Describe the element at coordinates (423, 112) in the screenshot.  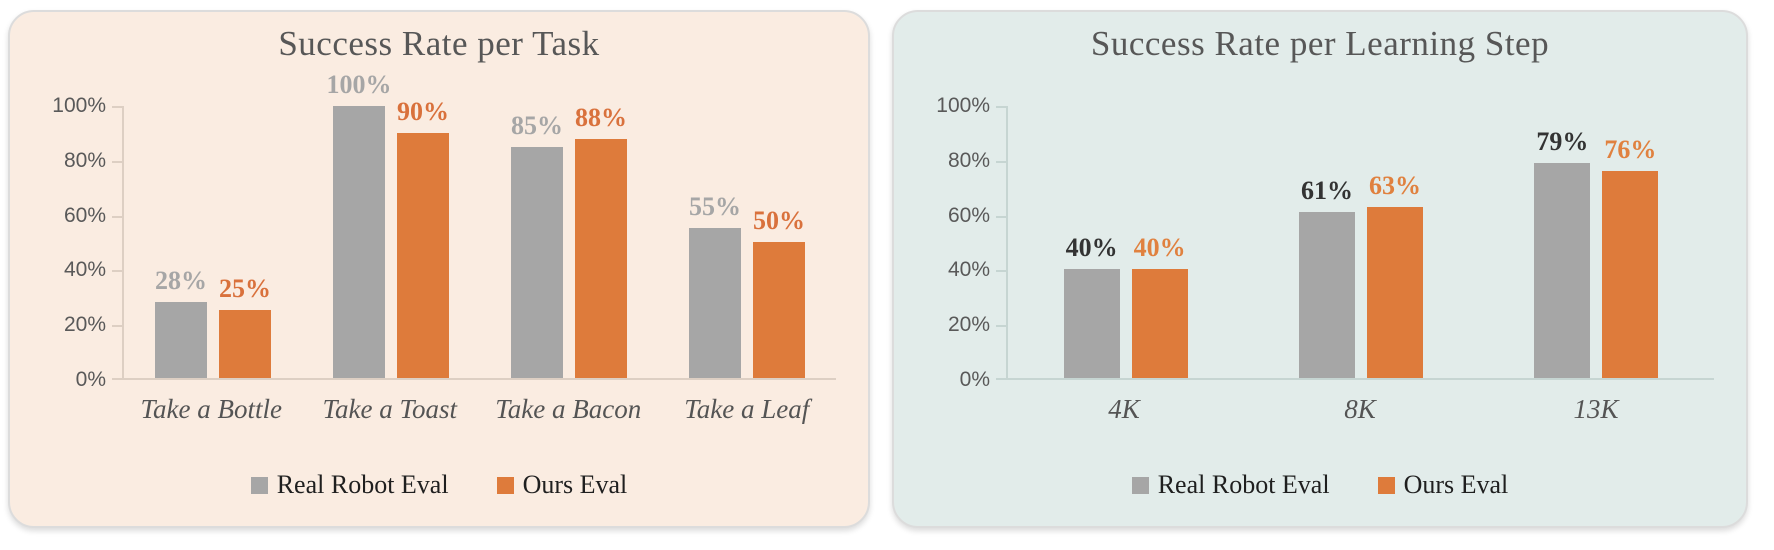
I see `data-label: 90%` at that location.